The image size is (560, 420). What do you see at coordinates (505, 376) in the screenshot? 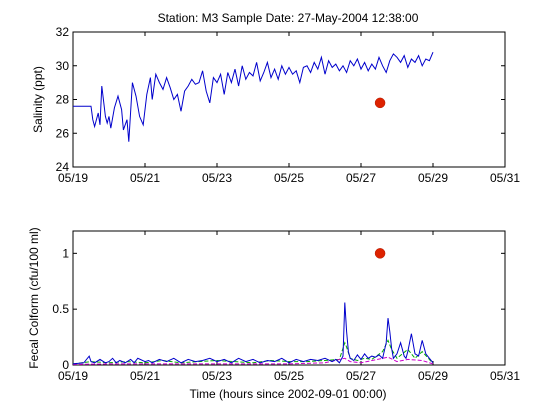
I see `coliform-x-tick-label: 05/31` at bounding box center [505, 376].